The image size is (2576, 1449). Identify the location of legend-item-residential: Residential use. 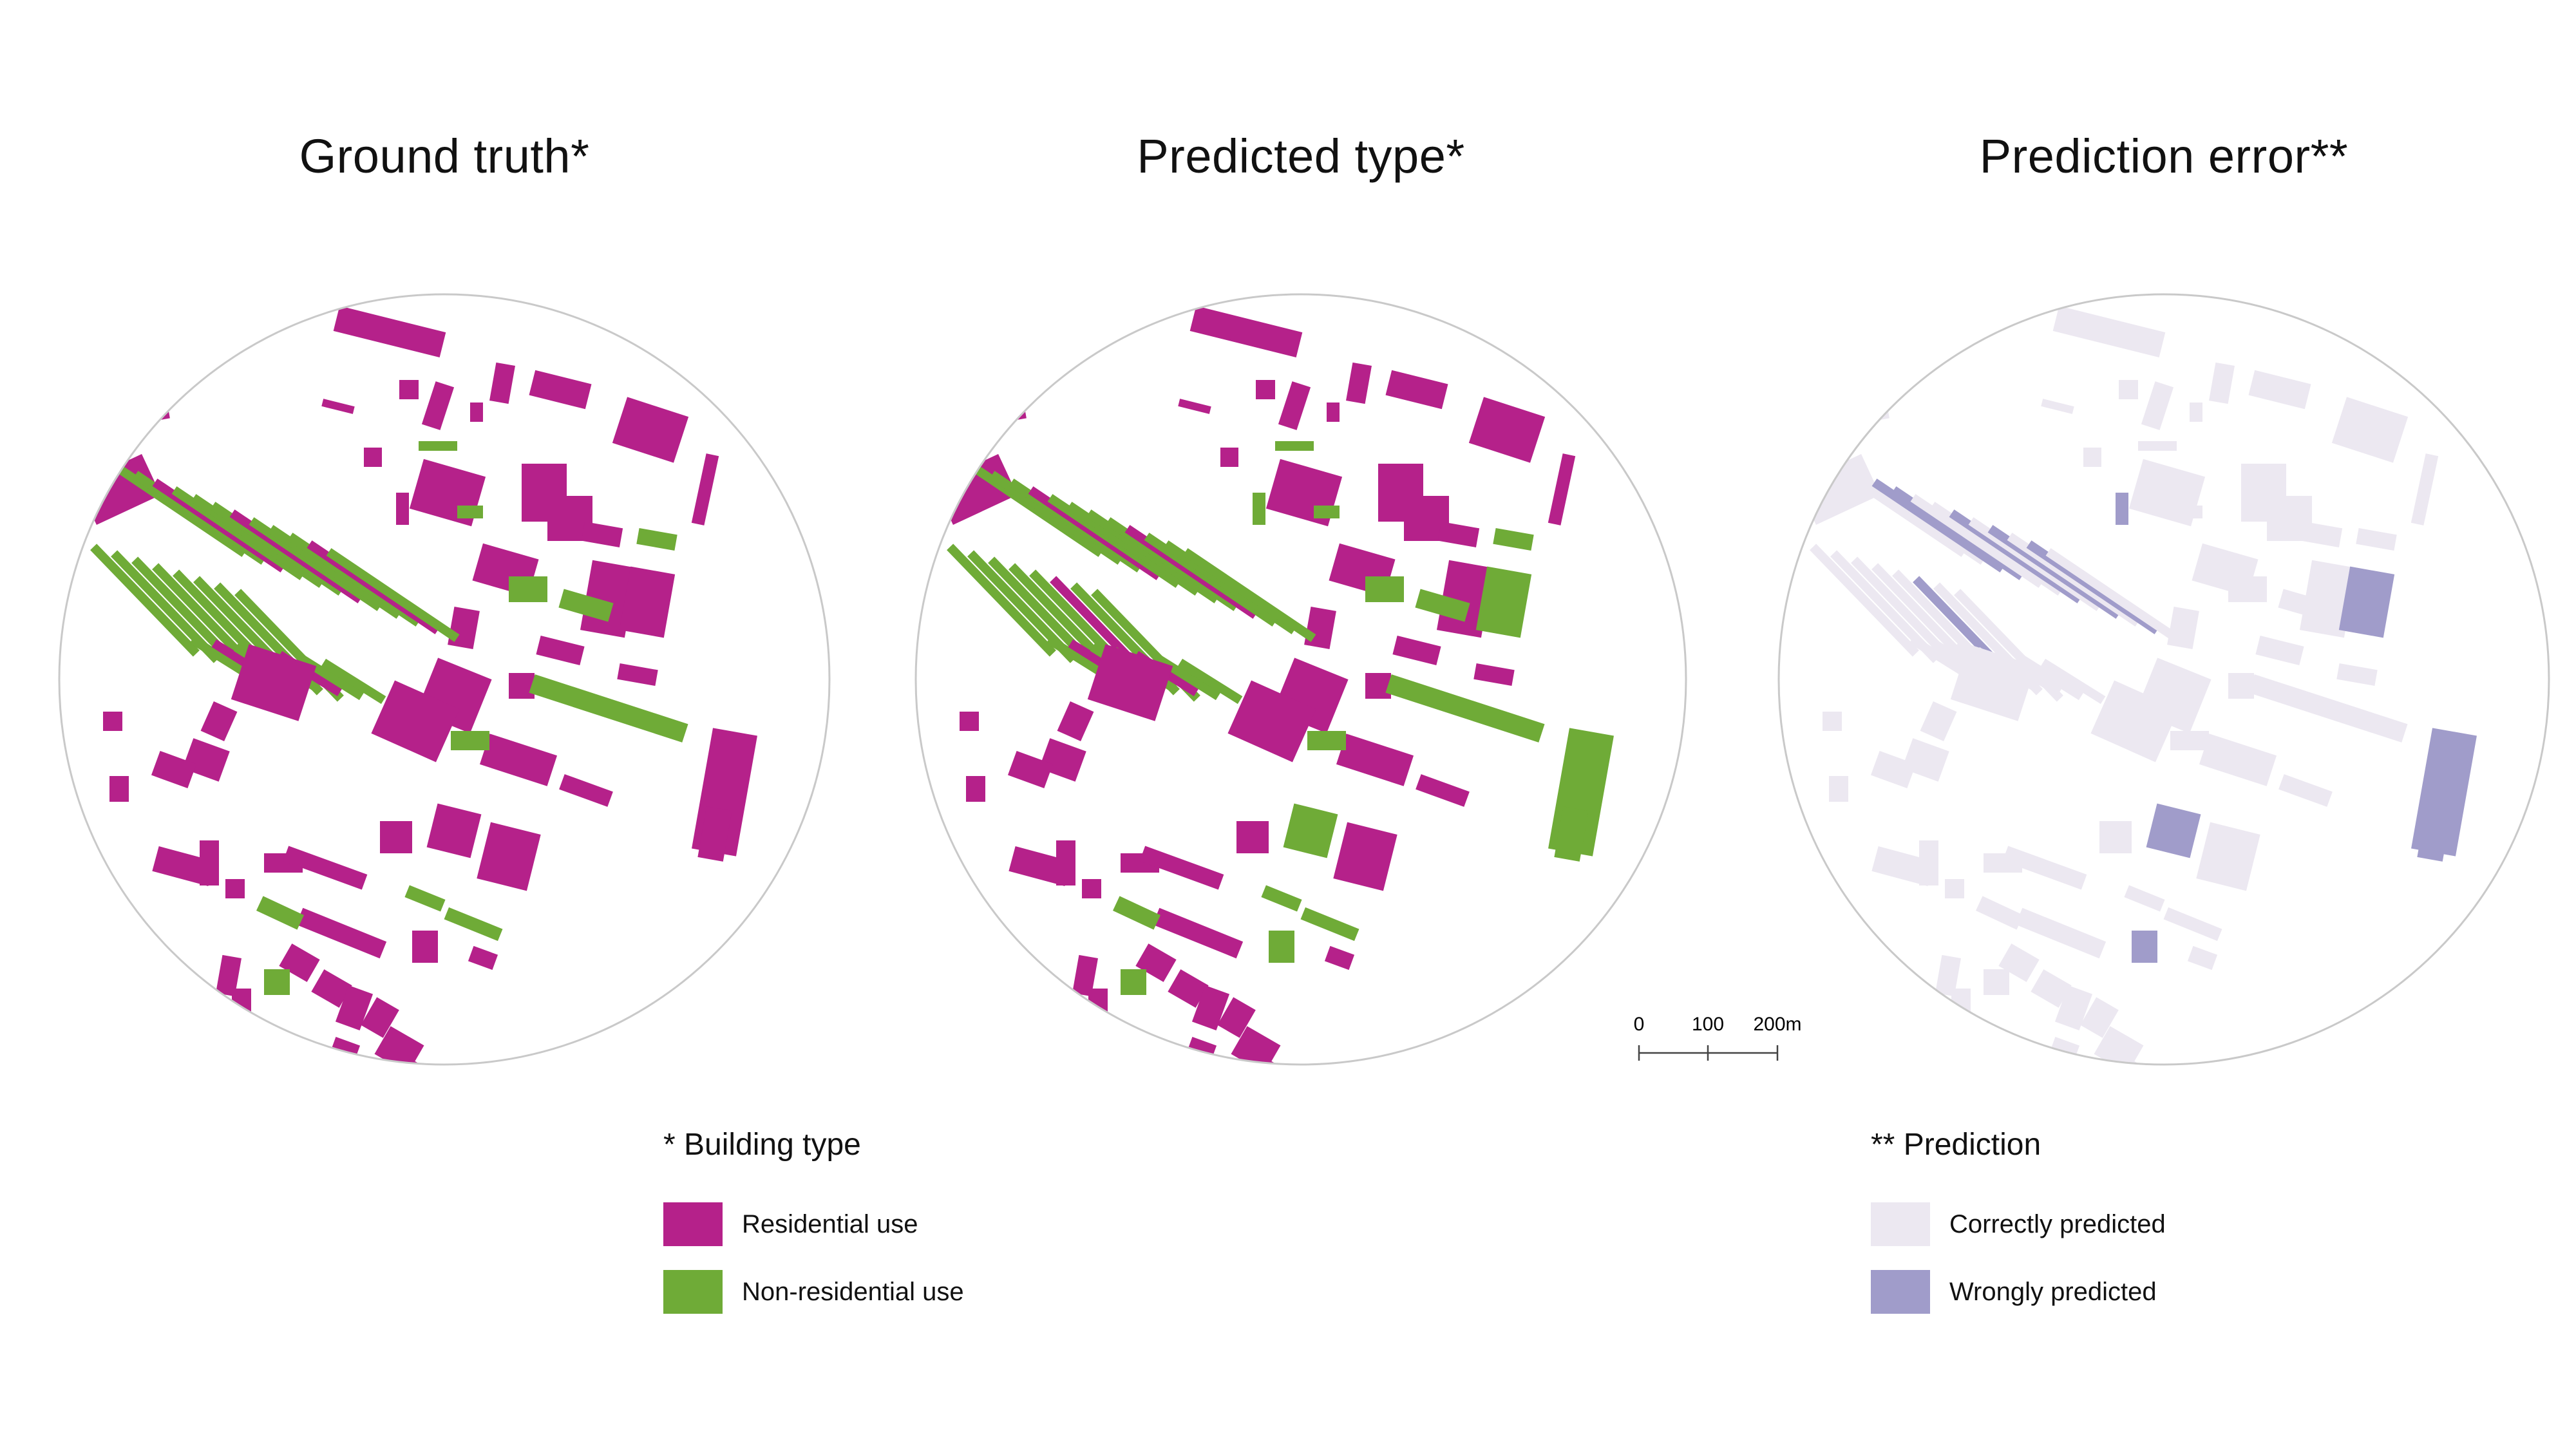
(813, 1224).